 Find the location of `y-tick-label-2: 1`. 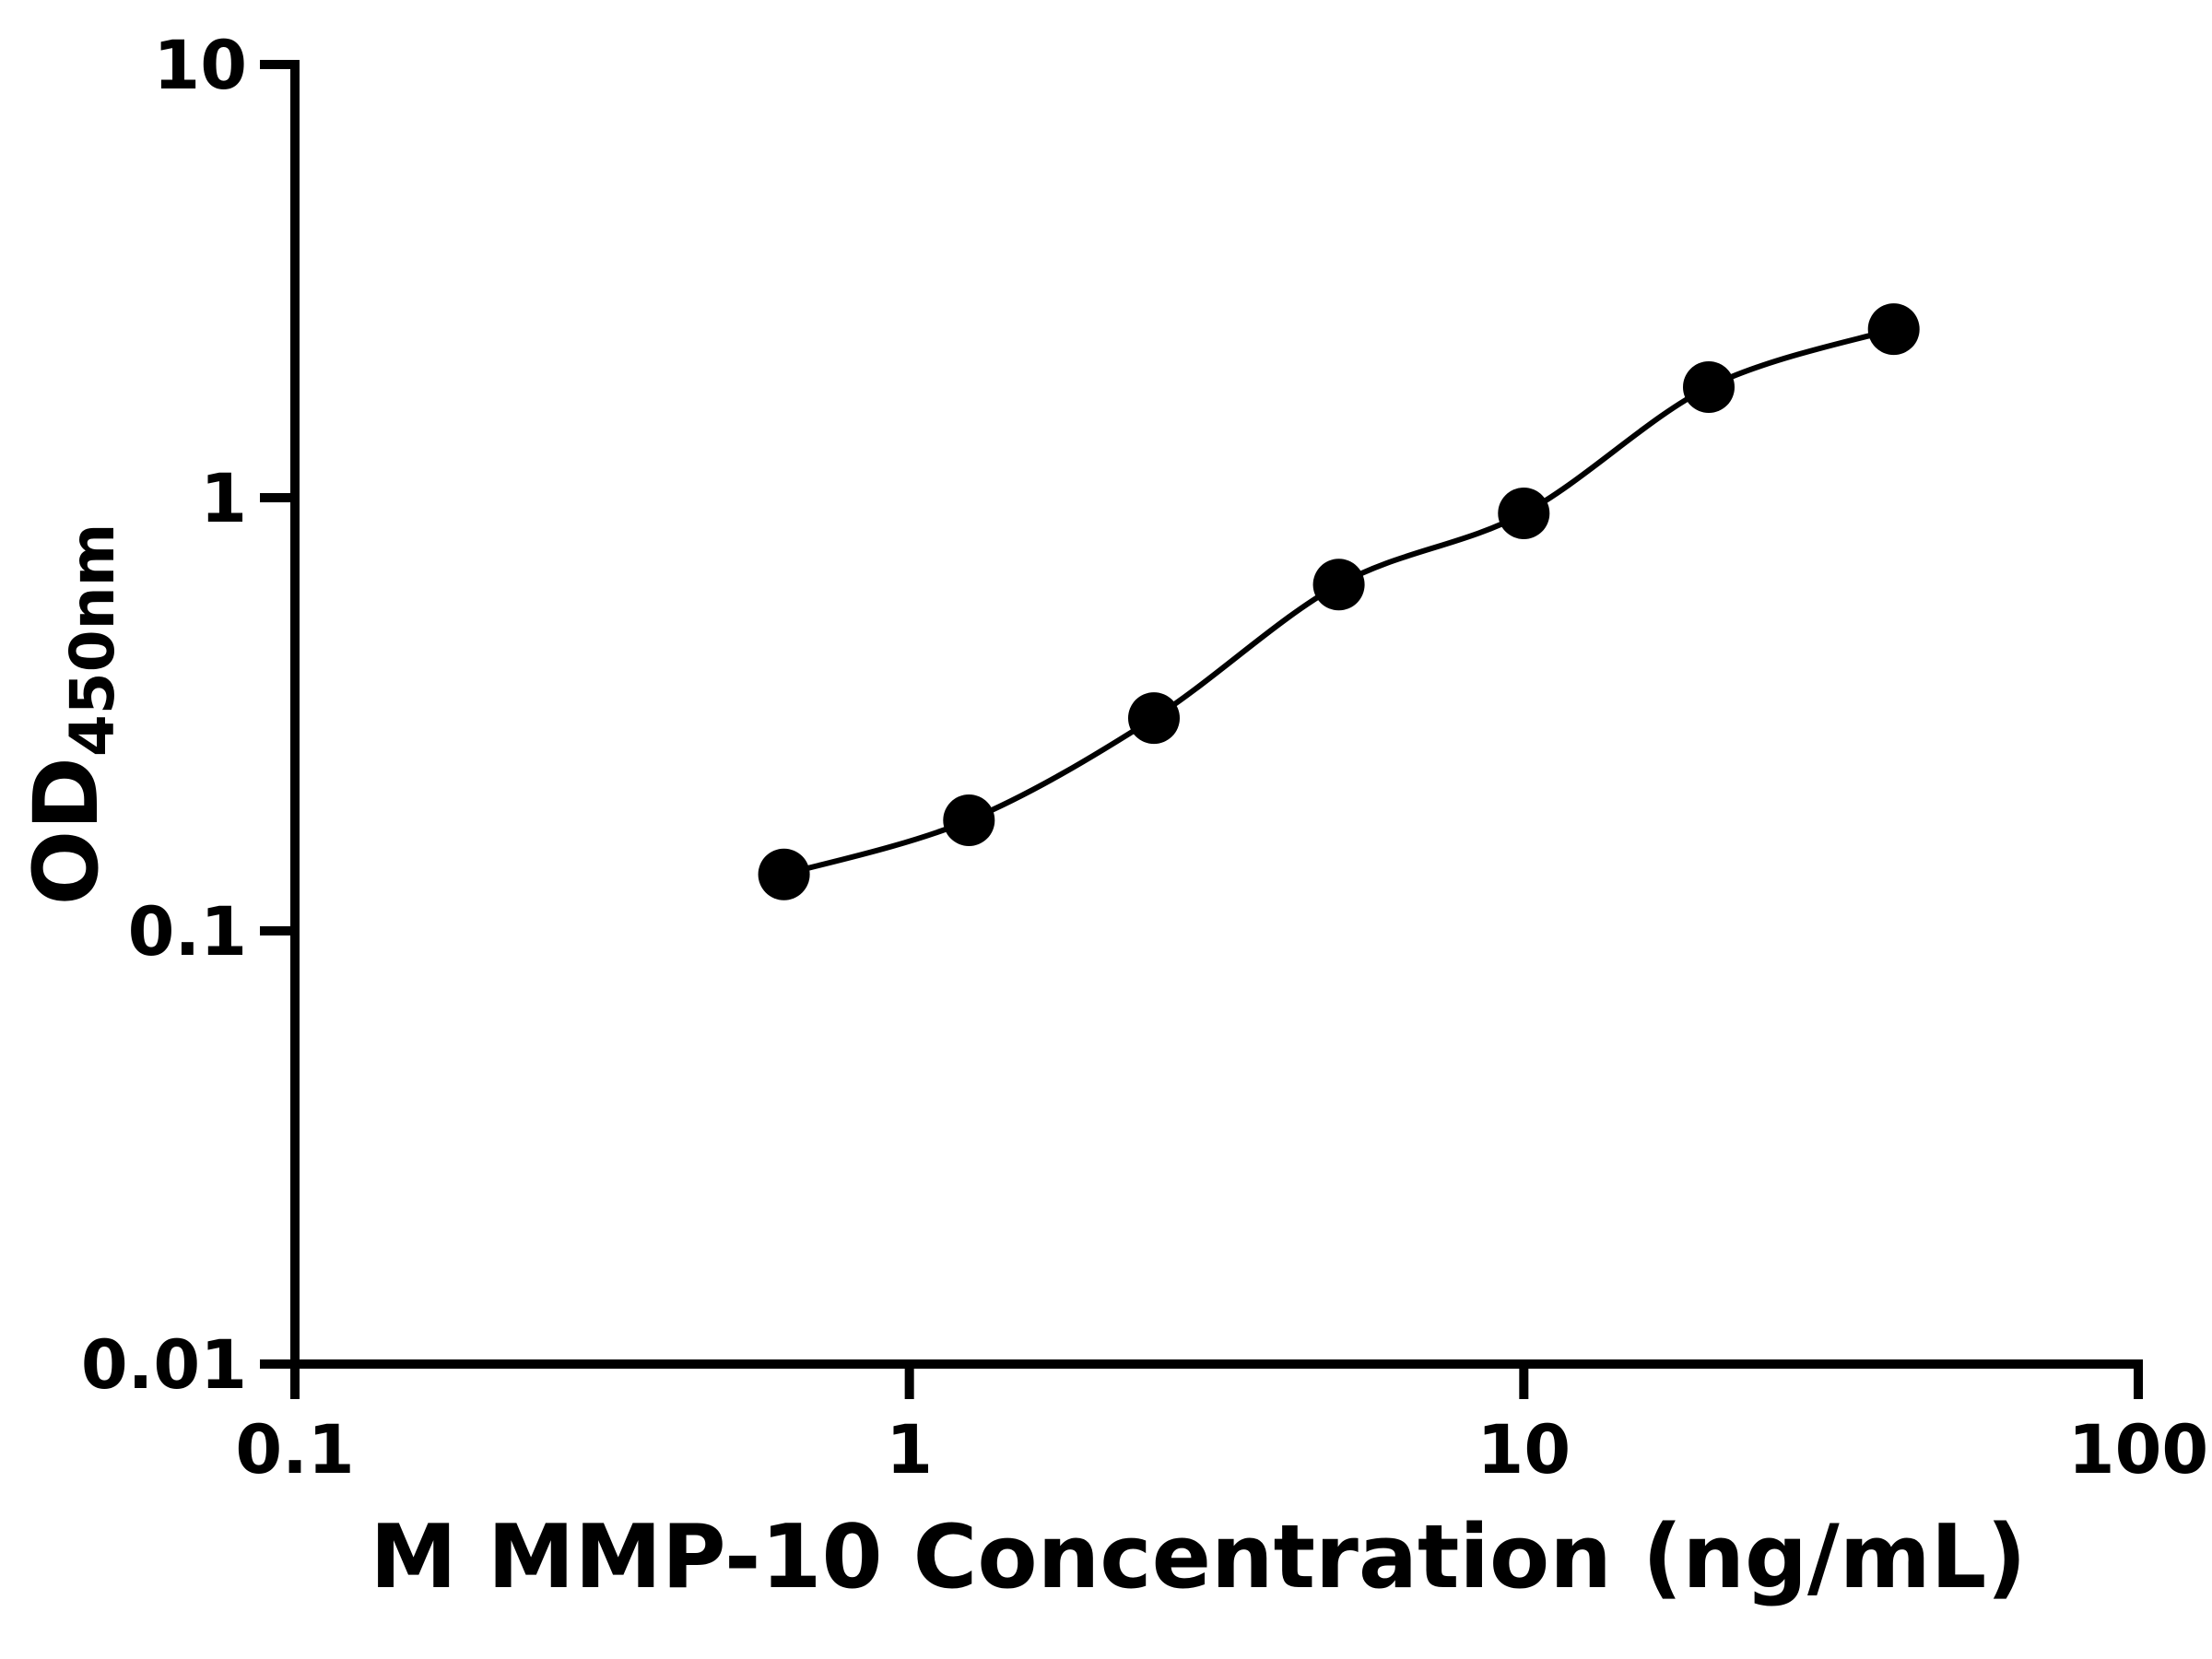

y-tick-label-2: 1 is located at coordinates (223, 499).